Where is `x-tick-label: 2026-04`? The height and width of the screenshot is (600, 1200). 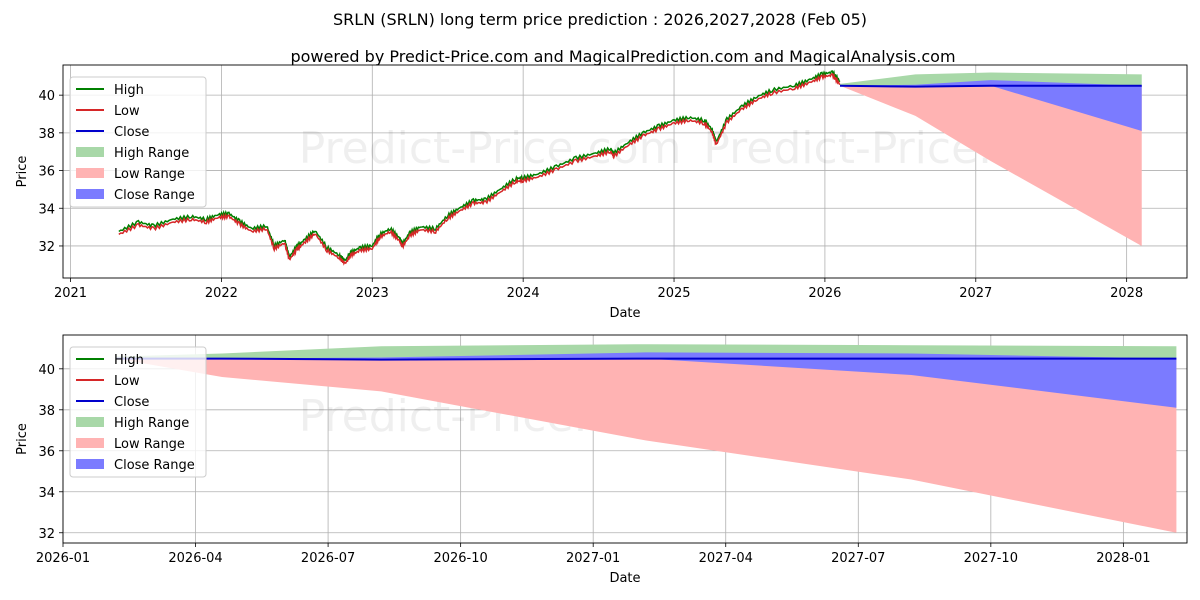 x-tick-label: 2026-04 is located at coordinates (195, 558).